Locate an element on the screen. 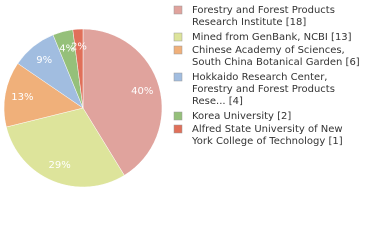 The width and height of the screenshot is (380, 240). slice-label: 13% is located at coordinates (22, 97).